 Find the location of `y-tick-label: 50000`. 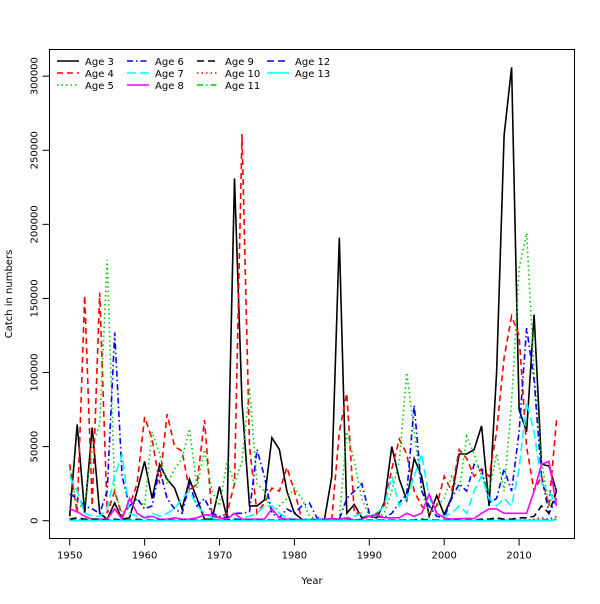

y-tick-label: 50000 is located at coordinates (35, 447).